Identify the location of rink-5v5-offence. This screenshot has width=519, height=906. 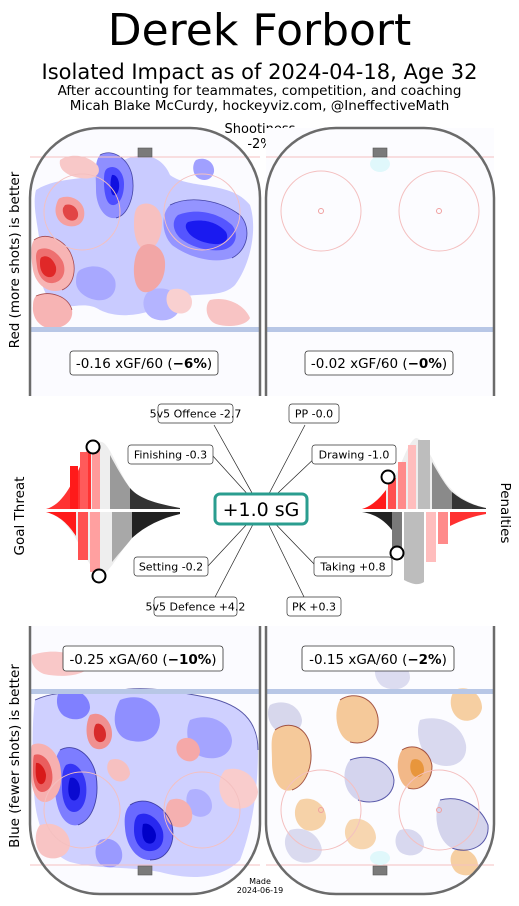
(145, 261).